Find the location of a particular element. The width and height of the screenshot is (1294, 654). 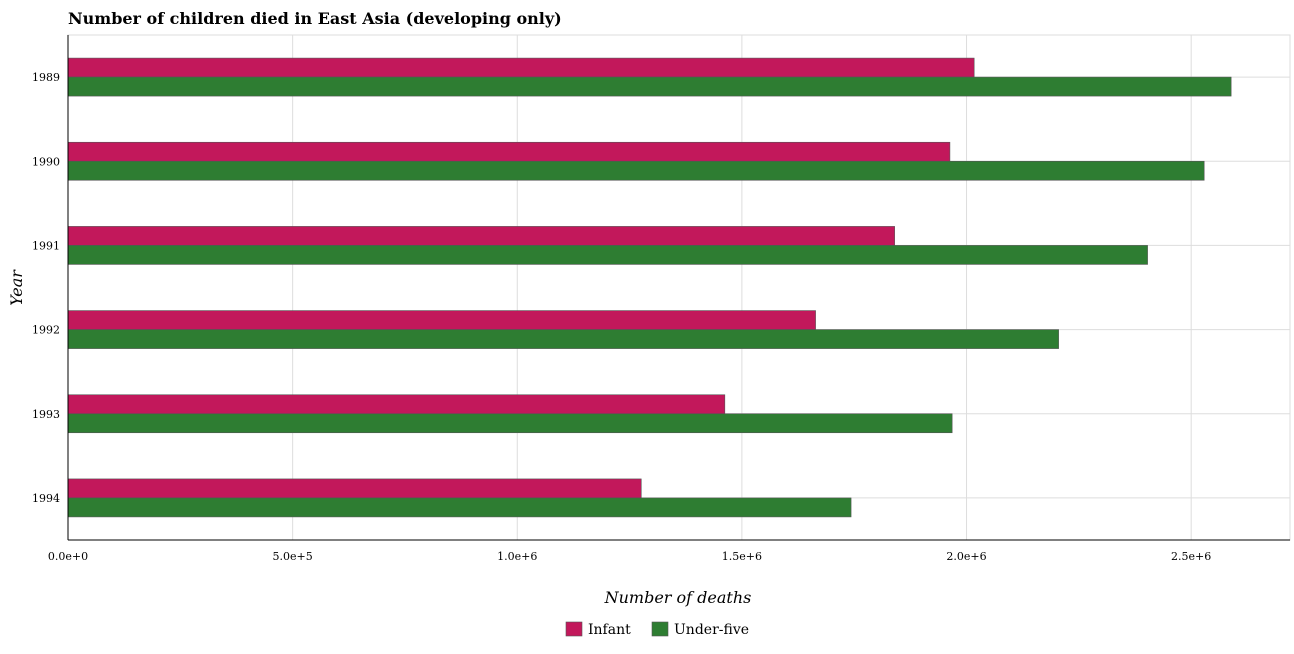

legend-swatch-infant is located at coordinates (574, 629).